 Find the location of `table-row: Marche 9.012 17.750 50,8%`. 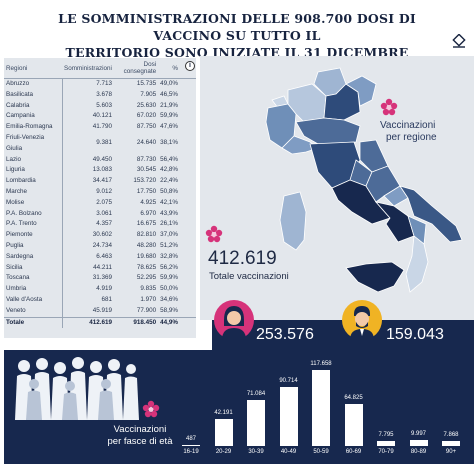

table-row: Marche 9.012 17.750 50,8% is located at coordinates (100, 192).